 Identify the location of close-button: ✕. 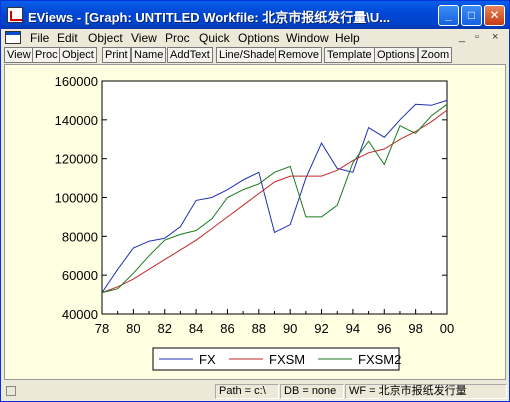
(494, 15).